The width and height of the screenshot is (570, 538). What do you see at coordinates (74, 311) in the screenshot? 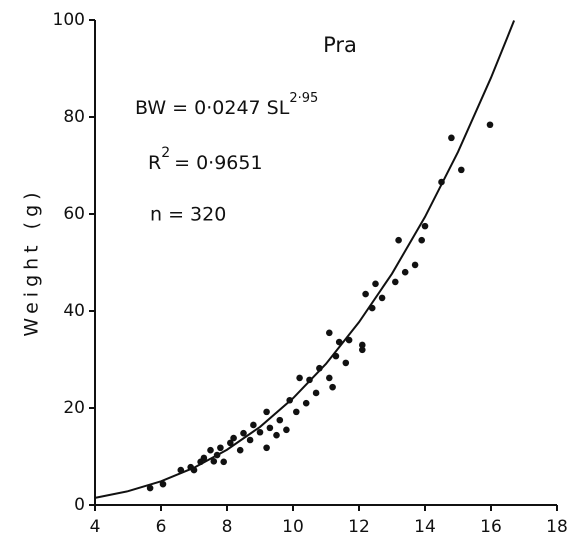
I see `y-tick-label: 40` at bounding box center [74, 311].